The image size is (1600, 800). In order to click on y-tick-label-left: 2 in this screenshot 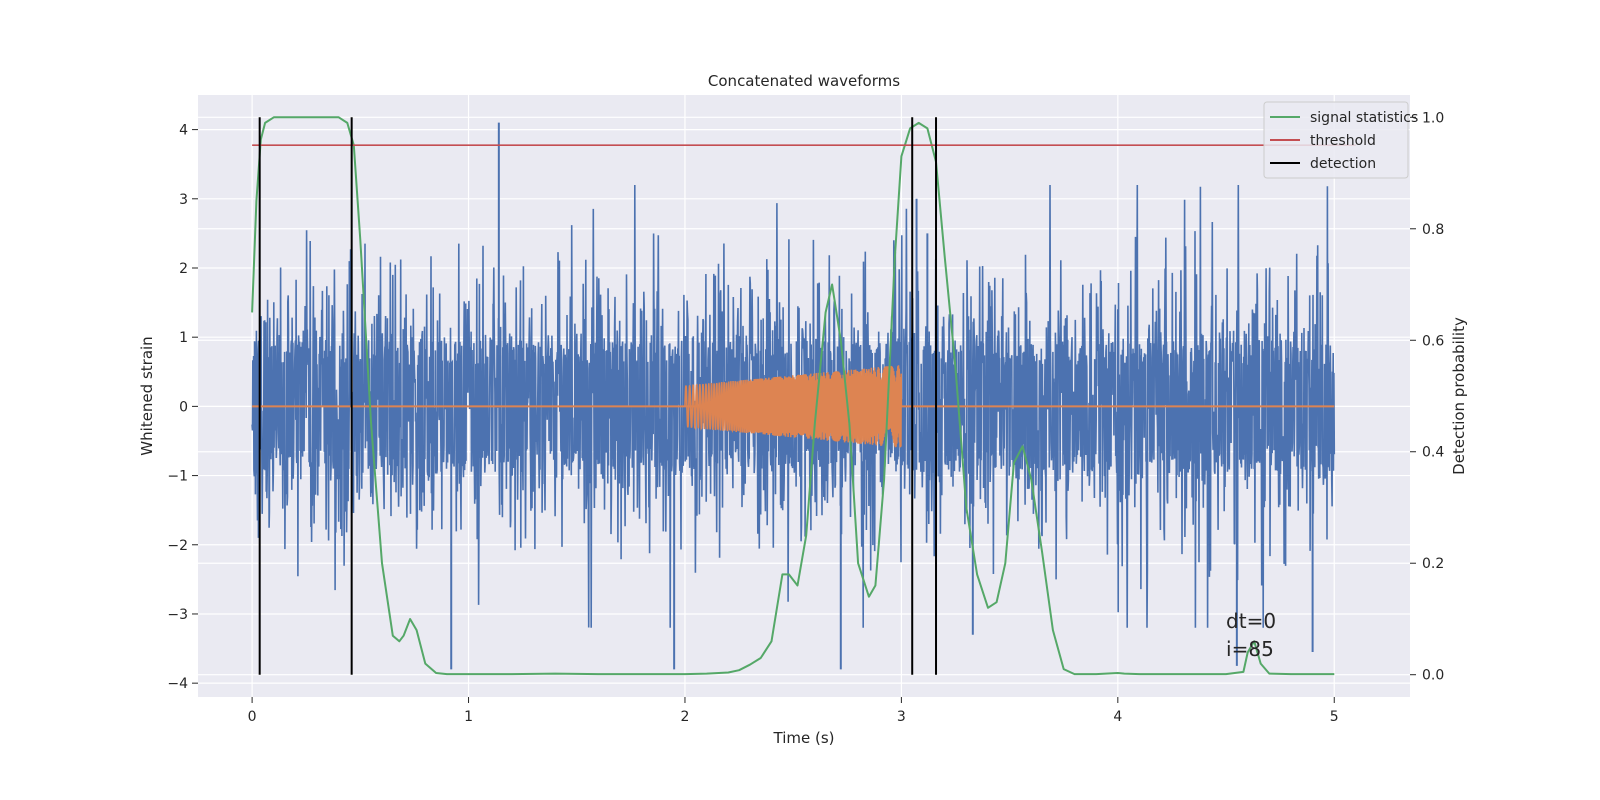, I will do `click(183, 269)`.